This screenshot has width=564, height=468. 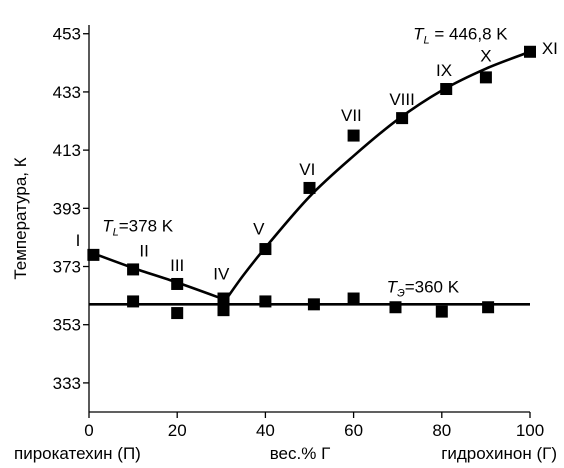 I want to click on x-tick-label: 0, so click(x=88, y=430).